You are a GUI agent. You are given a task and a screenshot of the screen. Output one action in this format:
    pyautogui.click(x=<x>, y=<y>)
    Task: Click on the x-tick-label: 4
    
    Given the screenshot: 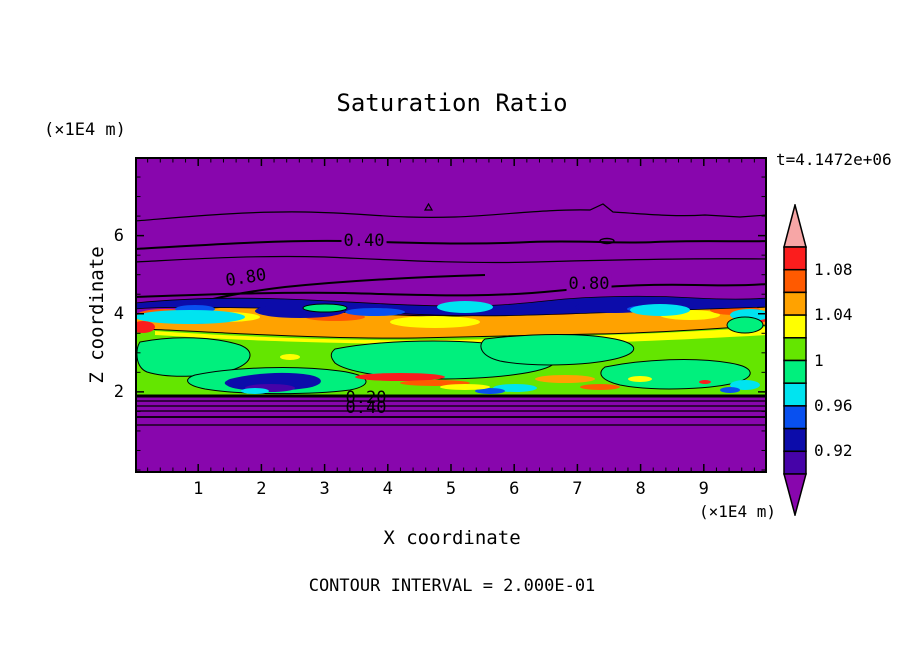 What is the action you would take?
    pyautogui.click(x=387, y=489)
    